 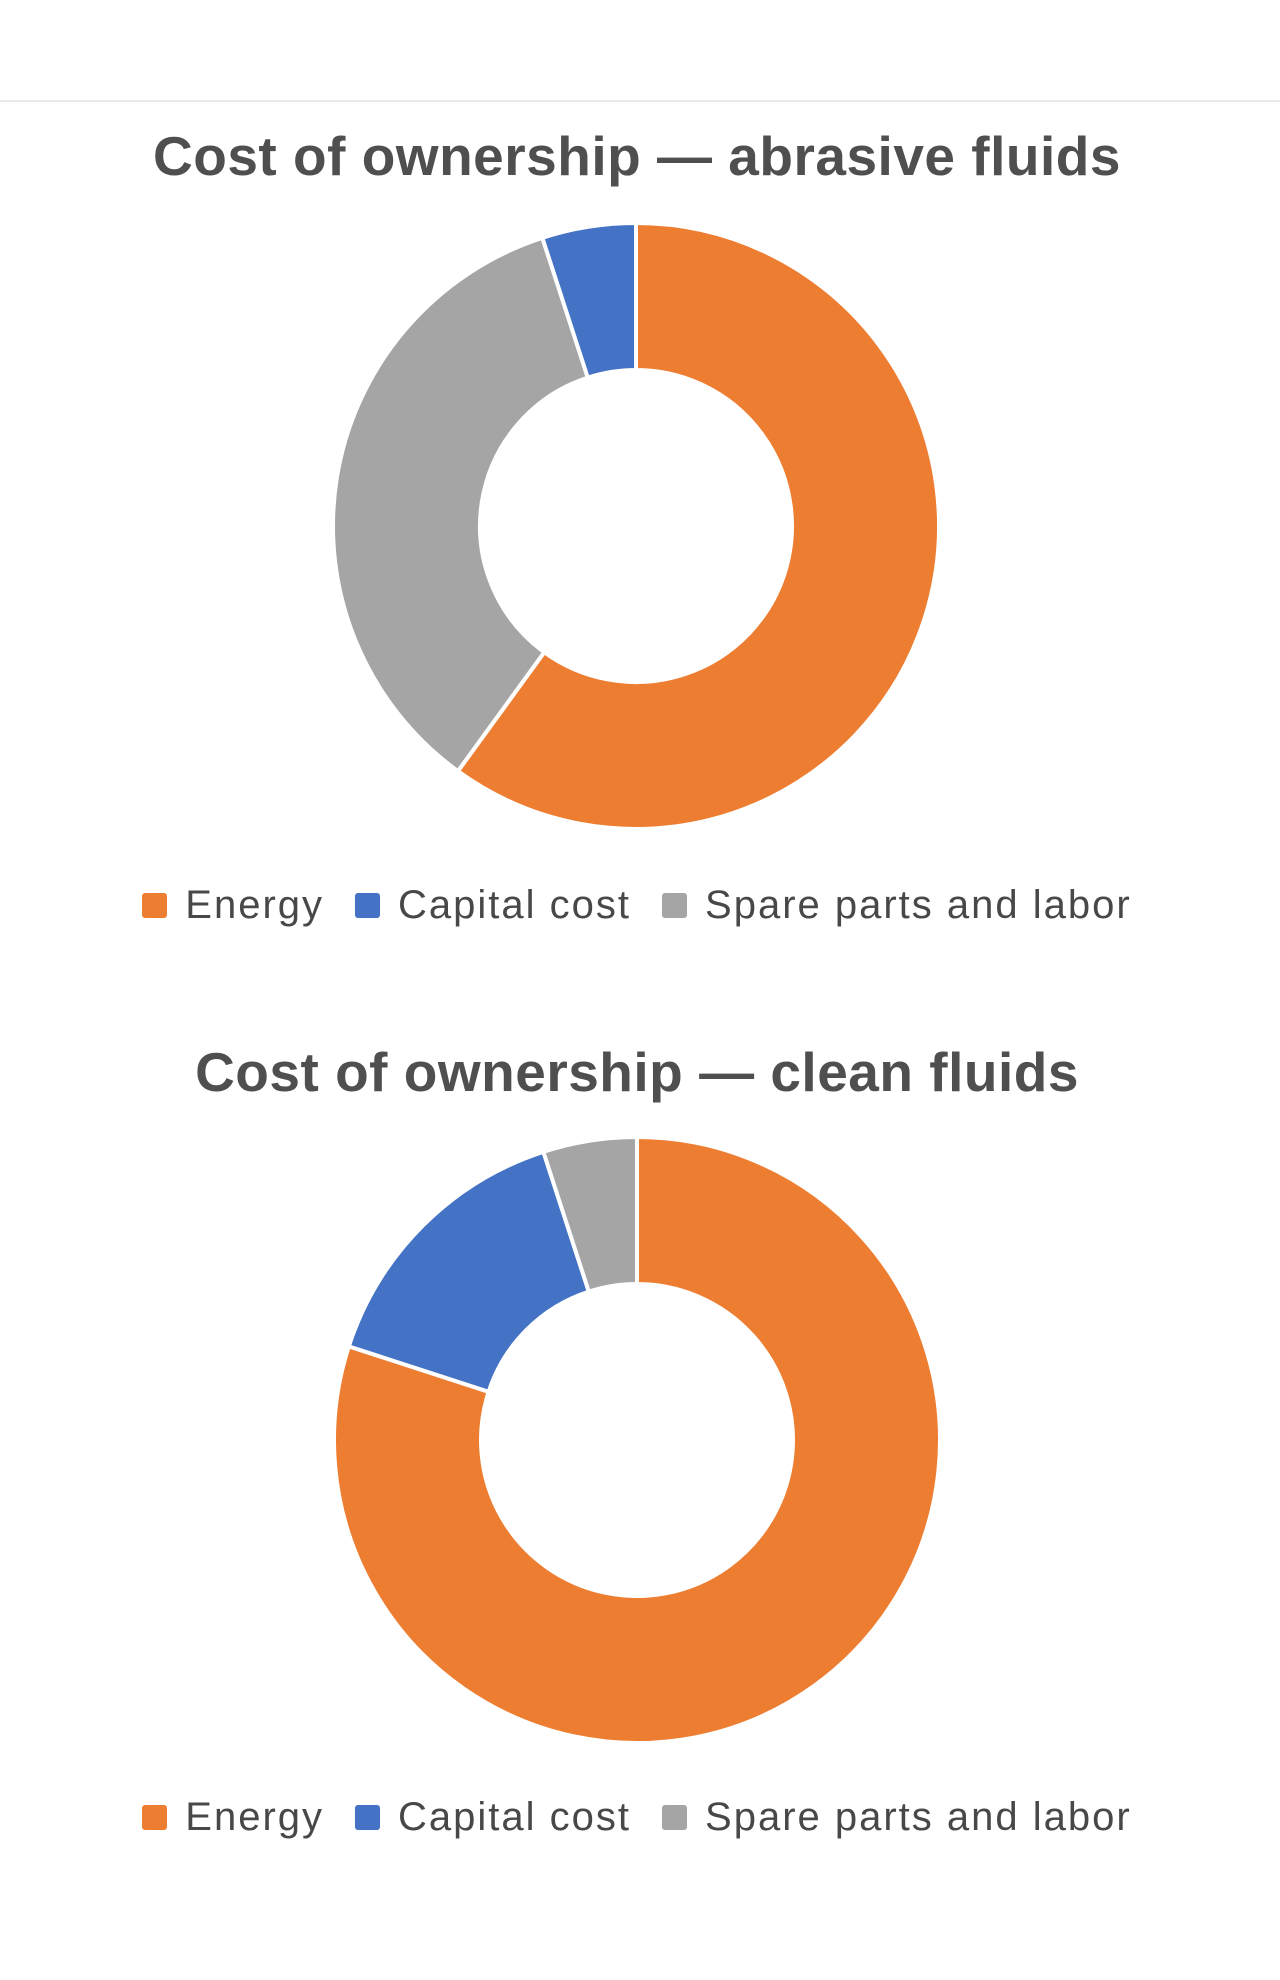 I want to click on donut-chart-clean-fluids, so click(x=637, y=1439).